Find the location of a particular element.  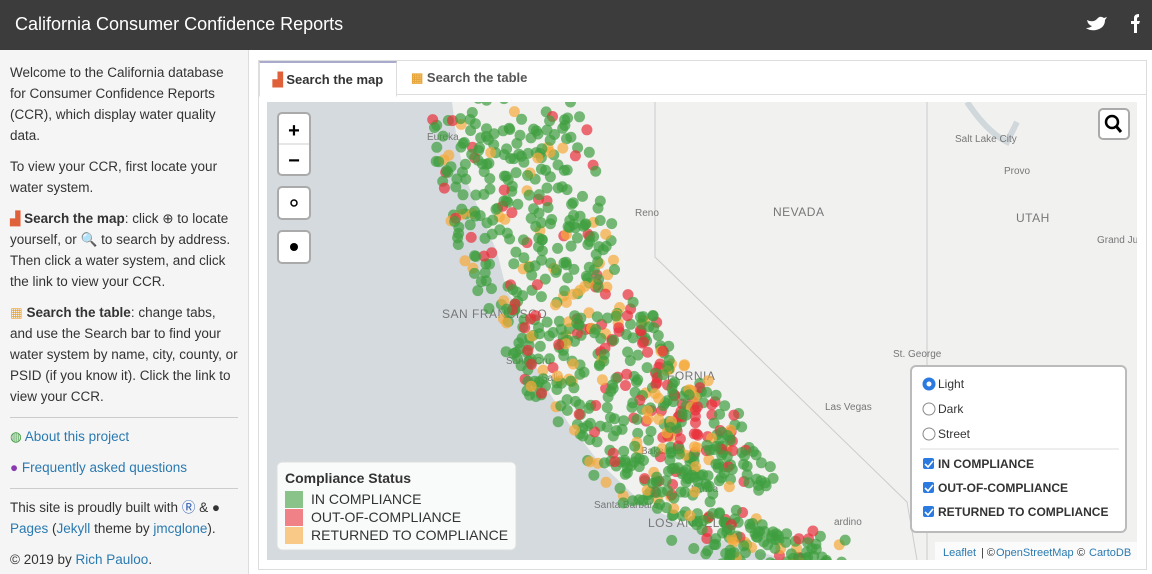

base-layer-label: Dark is located at coordinates (951, 409).